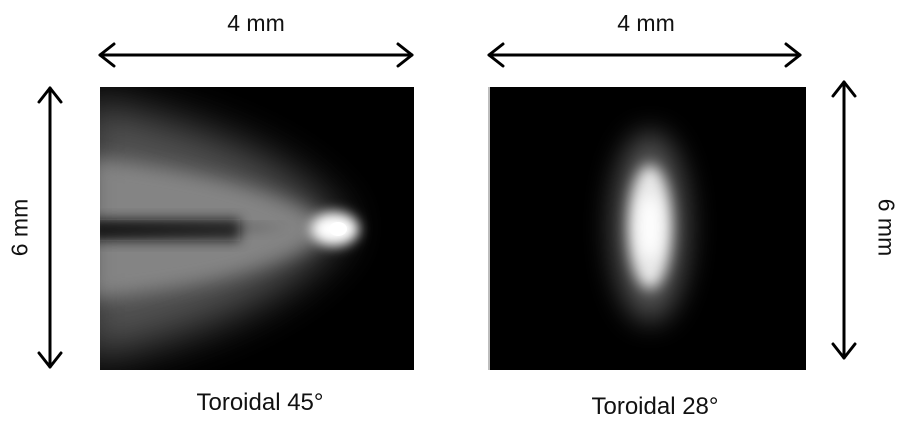 Image resolution: width=903 pixels, height=423 pixels. What do you see at coordinates (50, 227) in the screenshot?
I see `left-height-arrow` at bounding box center [50, 227].